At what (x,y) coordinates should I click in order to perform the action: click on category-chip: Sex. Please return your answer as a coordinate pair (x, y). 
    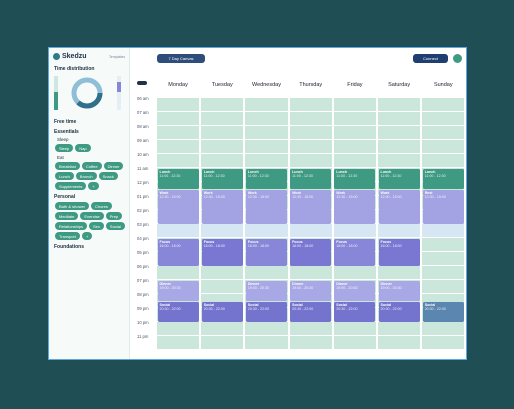
    Looking at the image, I should click on (96, 226).